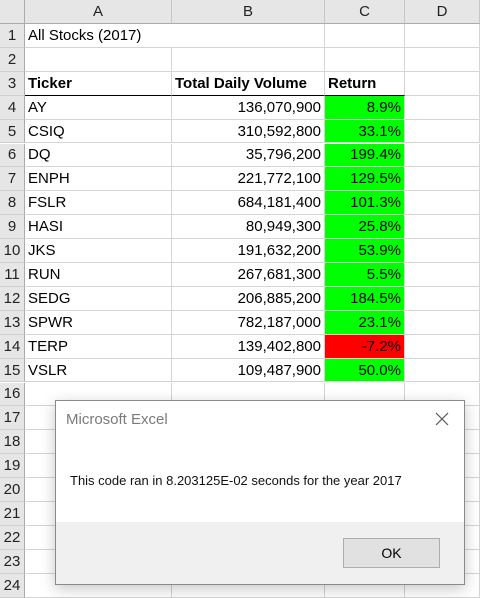 The image size is (480, 598). Describe the element at coordinates (442, 179) in the screenshot. I see `cell-d7` at that location.